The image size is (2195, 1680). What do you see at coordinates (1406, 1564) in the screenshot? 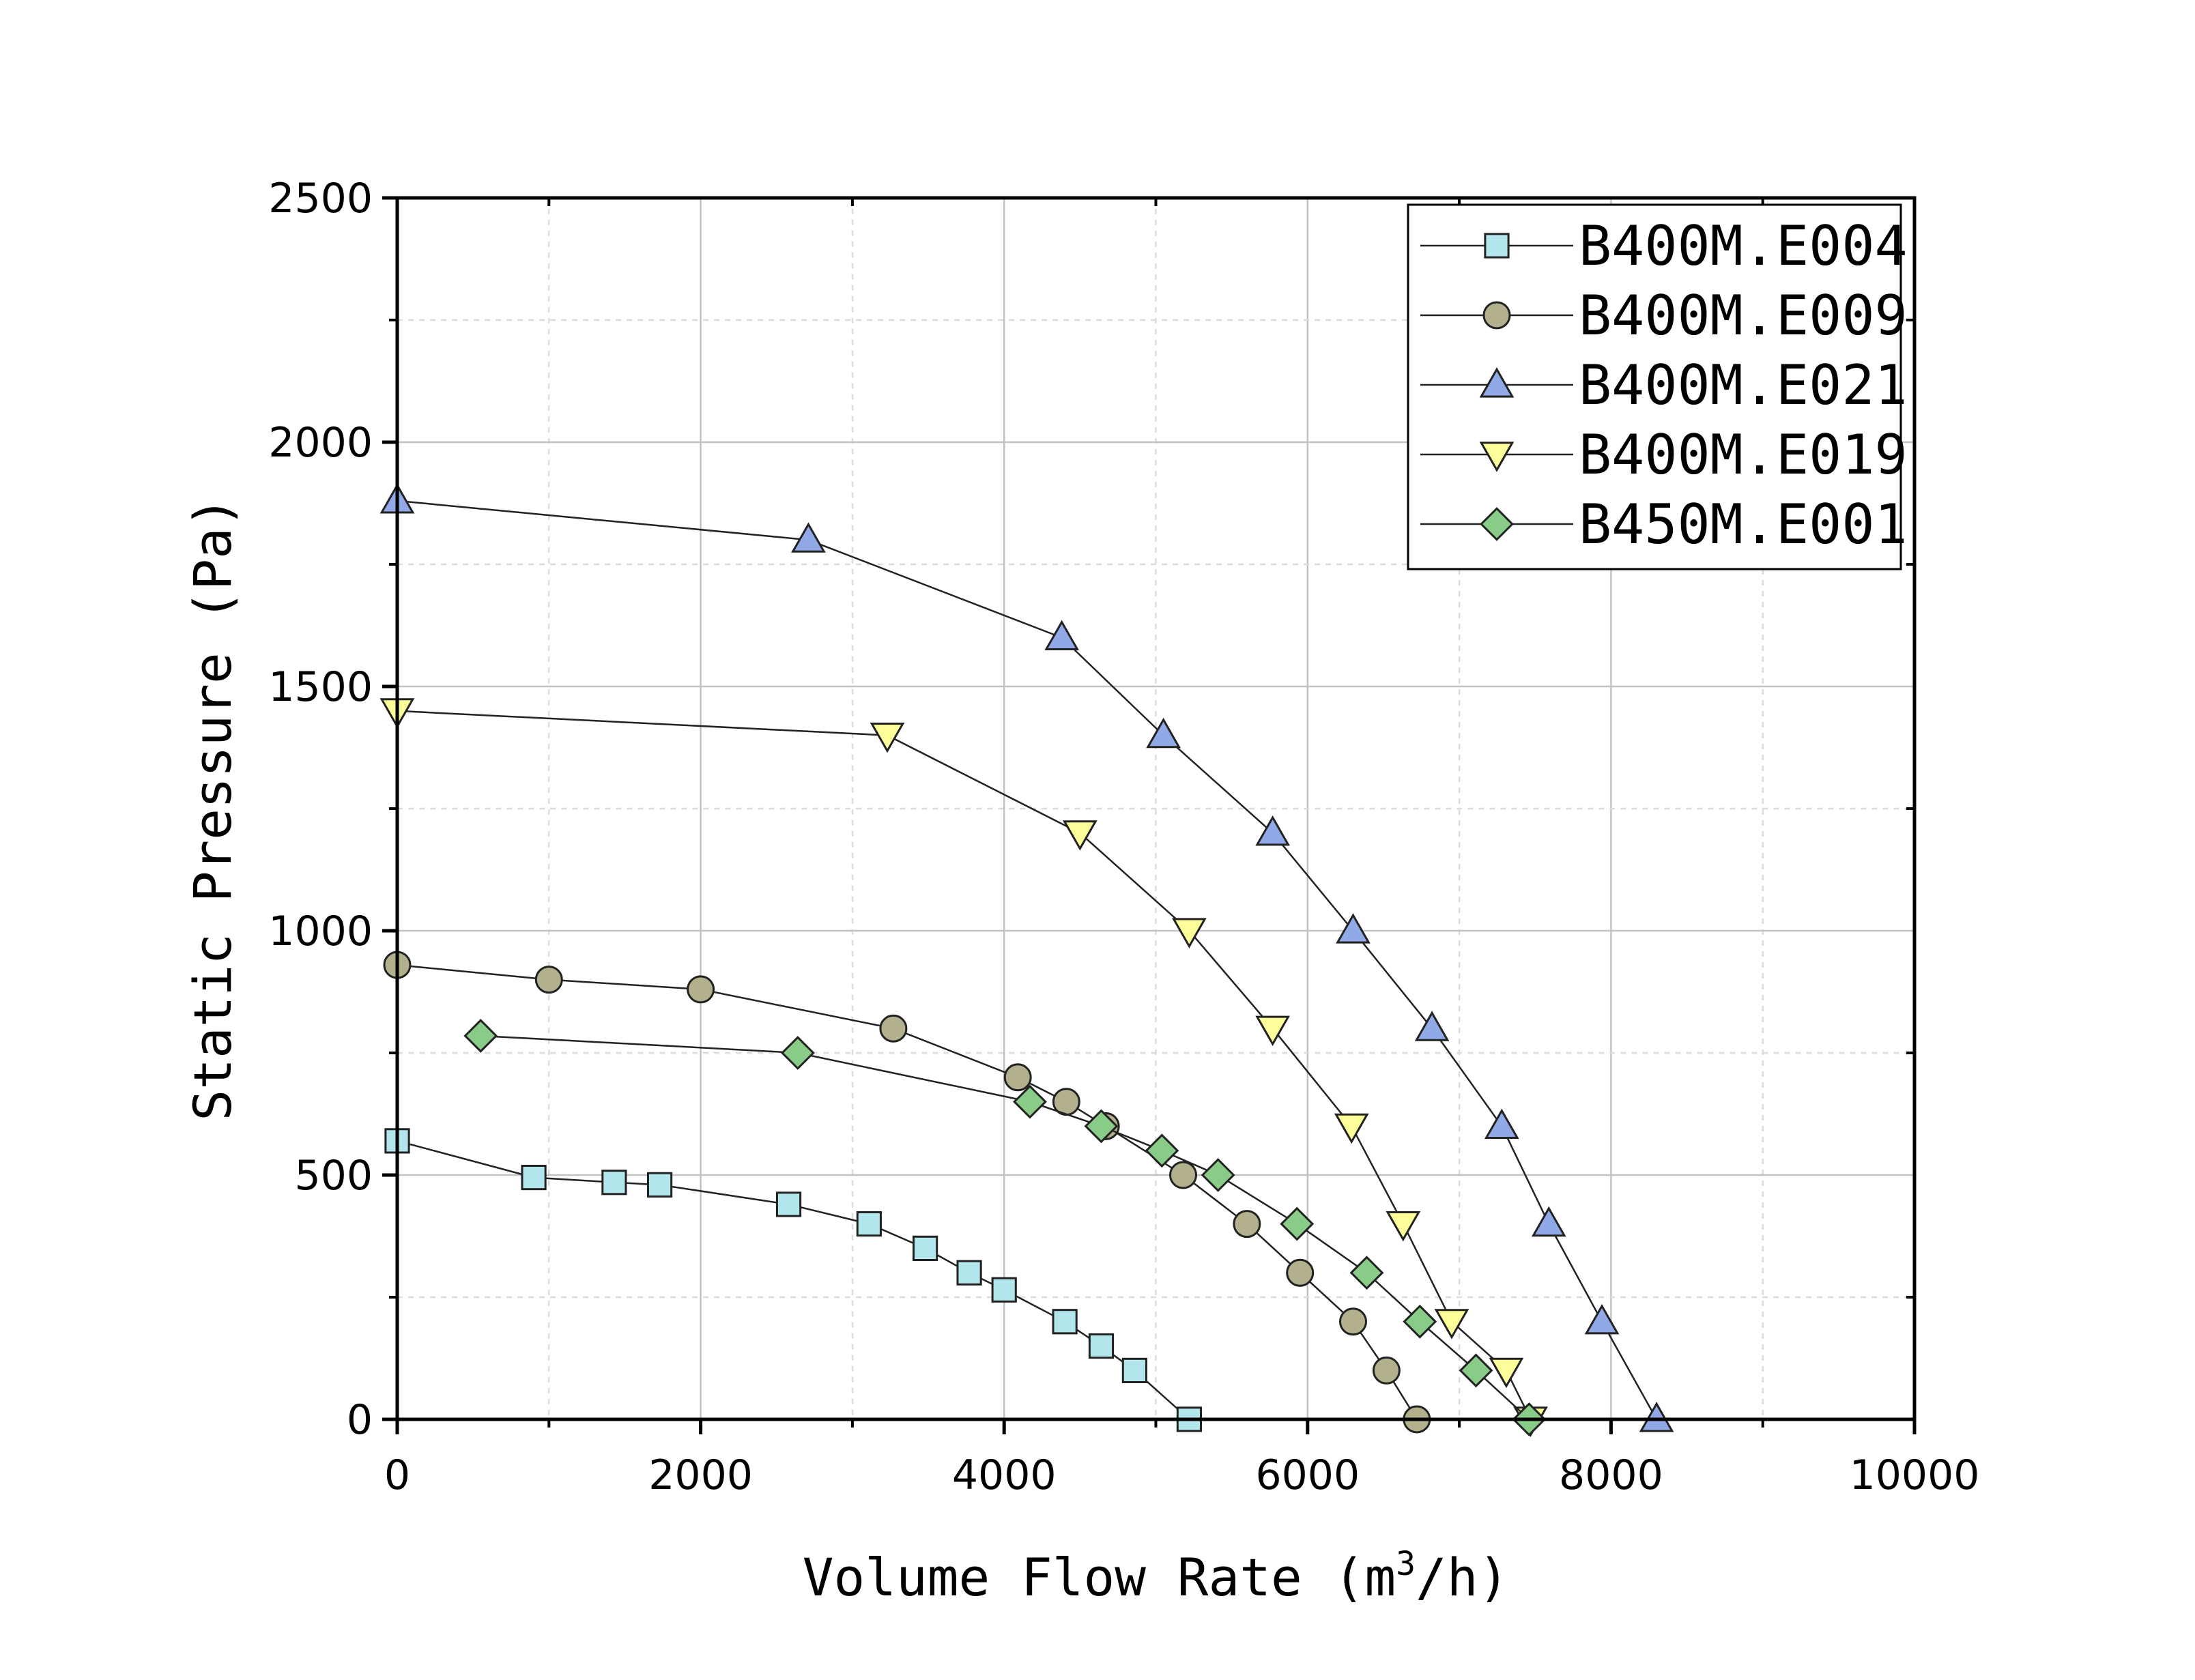
I see `x-axis-title-superscript: 3` at bounding box center [1406, 1564].